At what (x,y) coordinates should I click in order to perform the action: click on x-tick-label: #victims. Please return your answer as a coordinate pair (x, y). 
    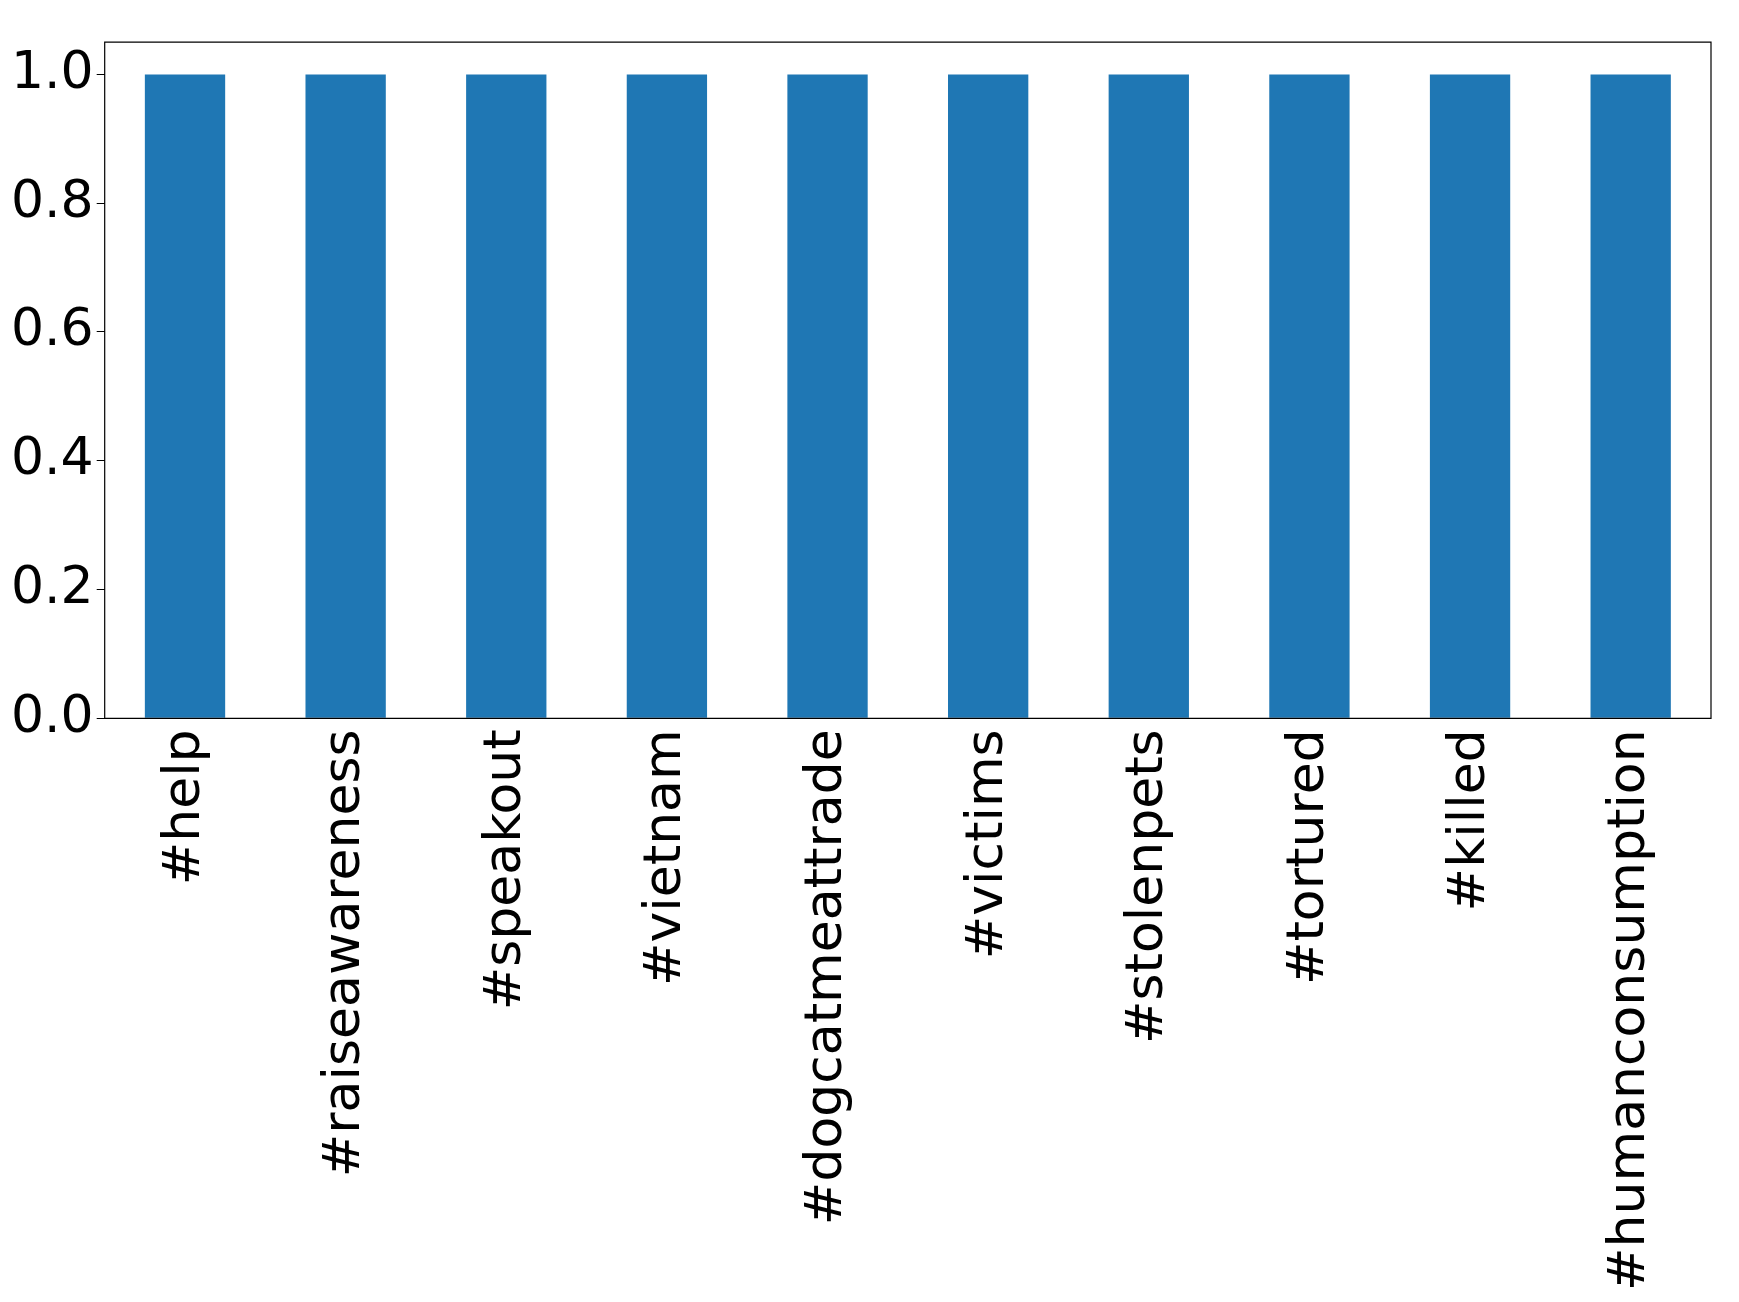
    Looking at the image, I should click on (983, 844).